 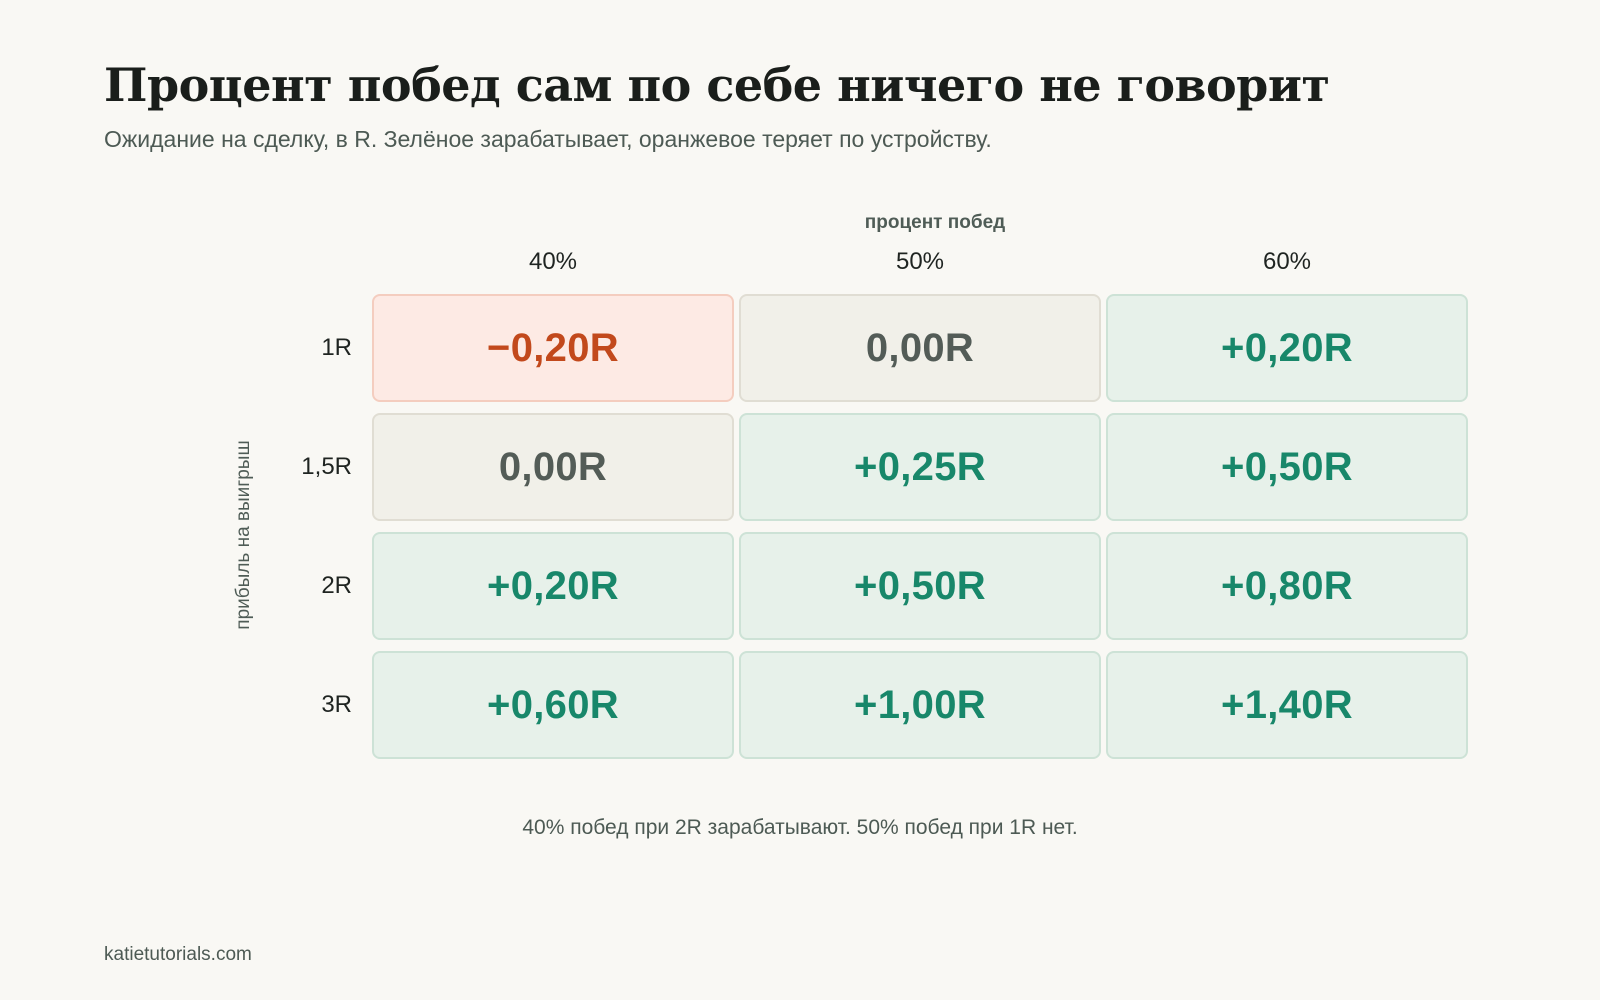 What do you see at coordinates (336, 704) in the screenshot?
I see `row-header: 3R` at bounding box center [336, 704].